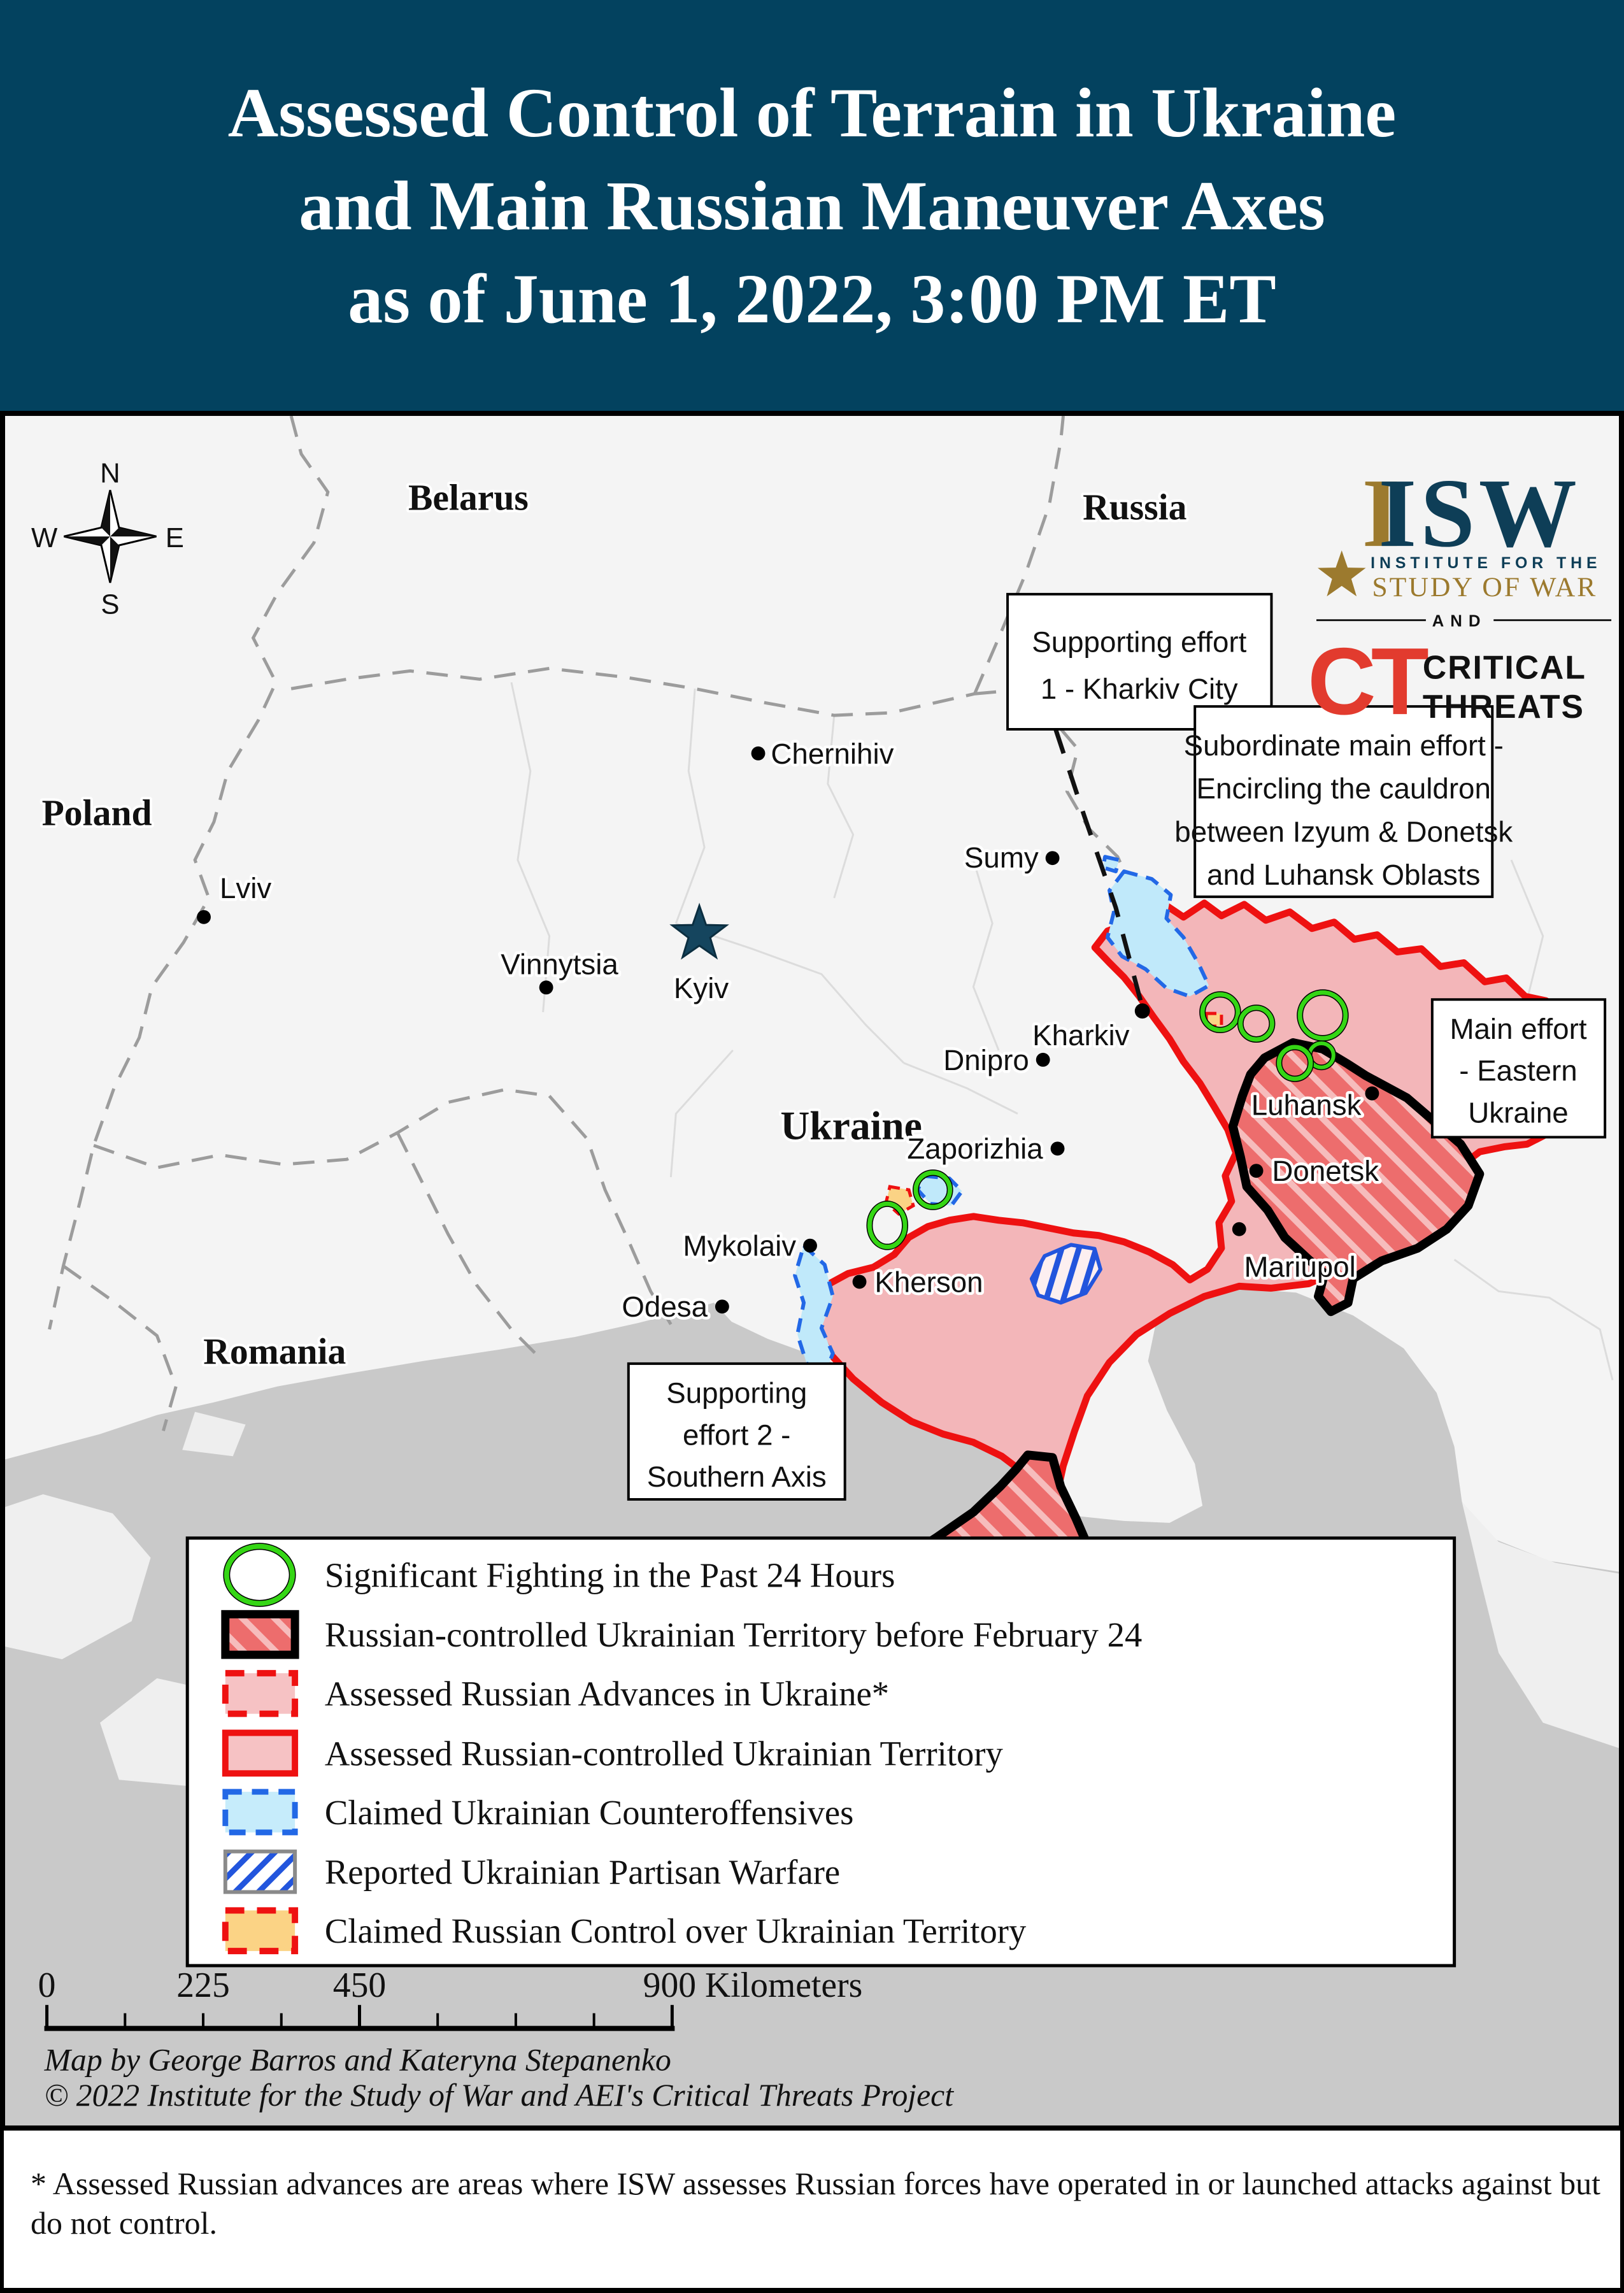 The width and height of the screenshot is (1624, 2293). What do you see at coordinates (1343, 831) in the screenshot?
I see `callout-subordinate-line3: between Izyum & Donetsk` at bounding box center [1343, 831].